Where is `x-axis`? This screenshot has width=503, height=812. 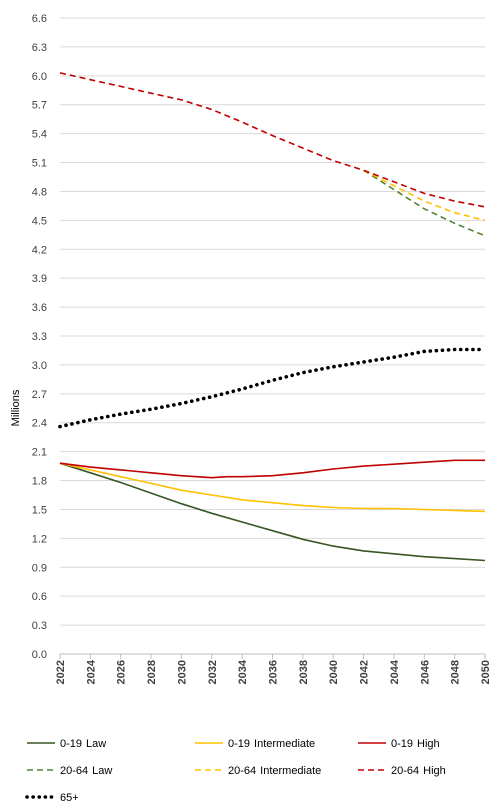
x-axis is located at coordinates (272, 656).